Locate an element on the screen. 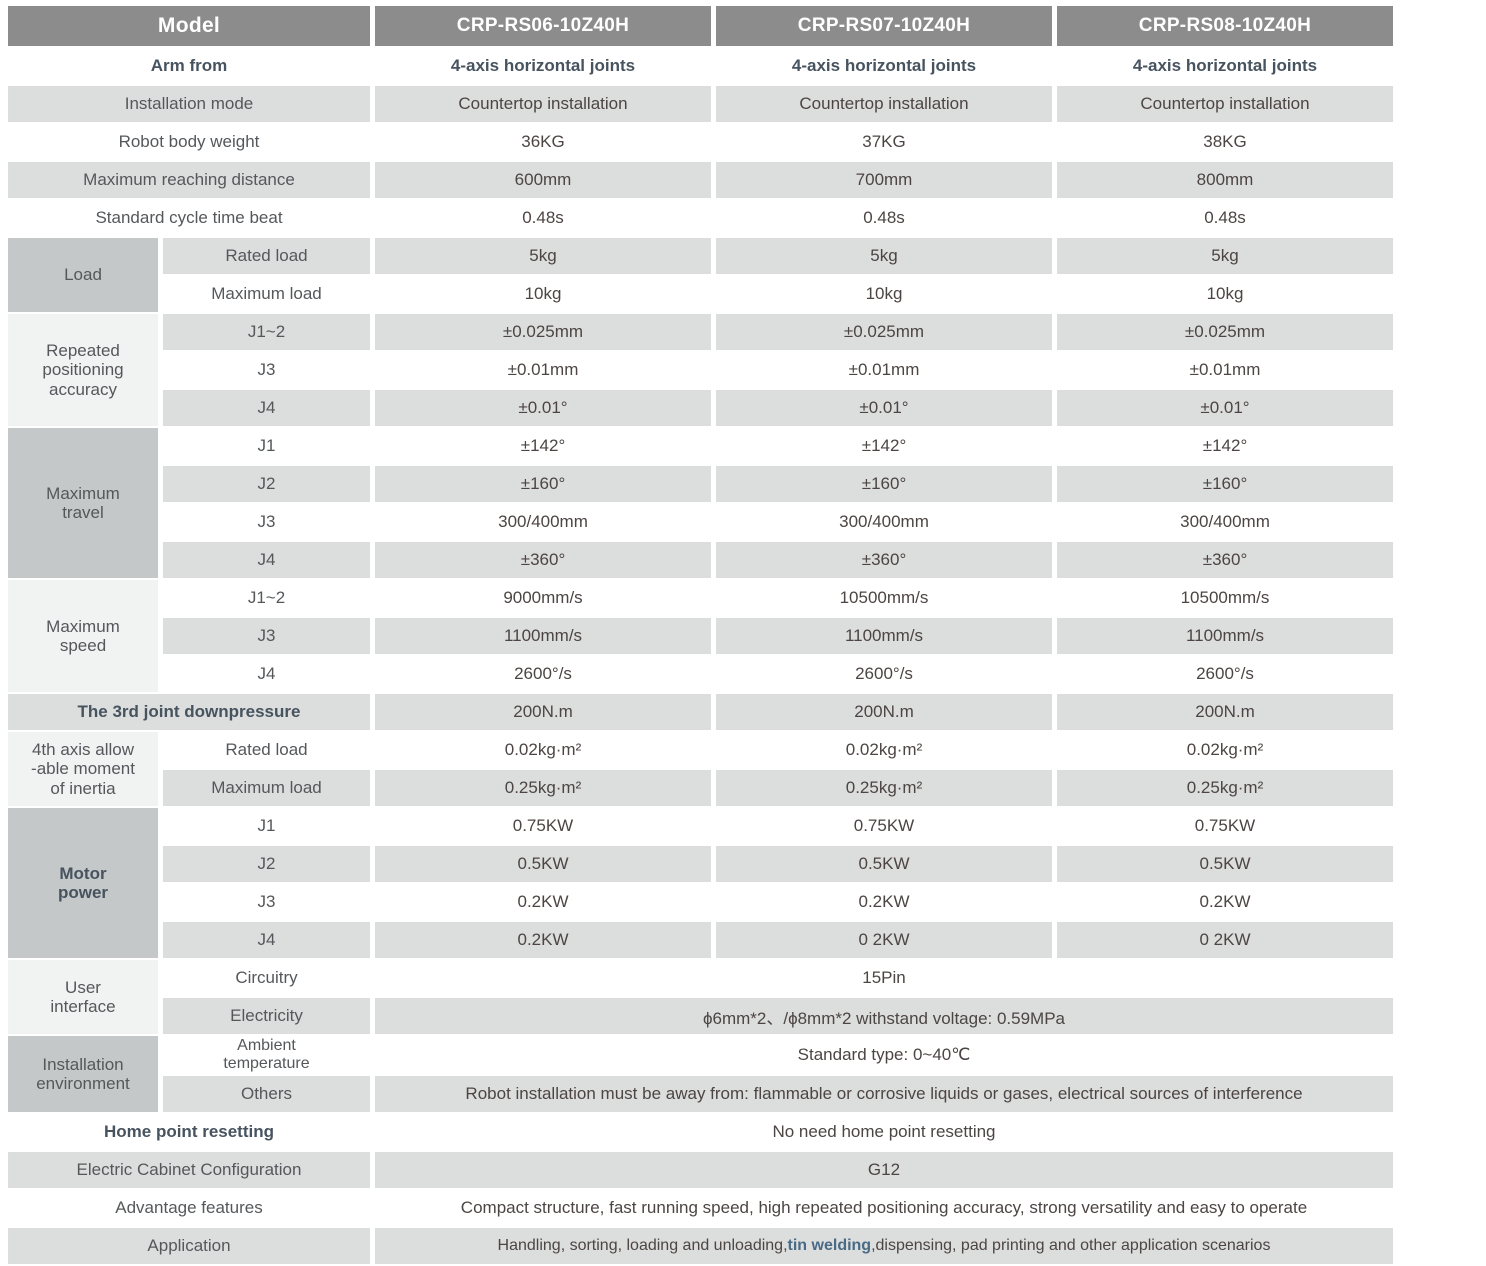 The image size is (1486, 1266). travel-j3-label: J3 is located at coordinates (266, 521).